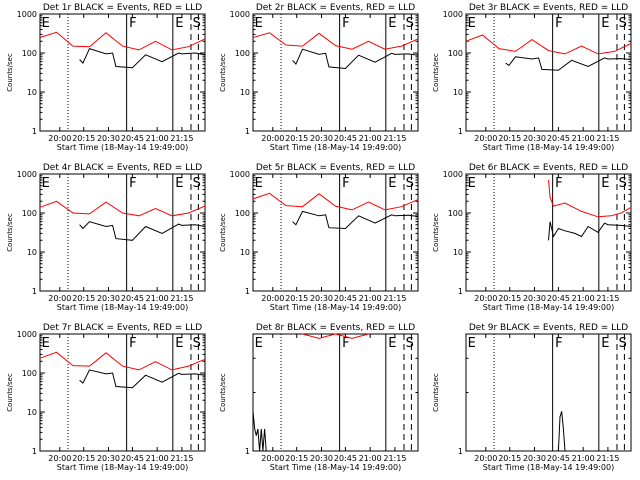 The height and width of the screenshot is (480, 640). Describe the element at coordinates (548, 8) in the screenshot. I see `panel-title: Det 3r BLACK = Events, RED = LLD` at that location.